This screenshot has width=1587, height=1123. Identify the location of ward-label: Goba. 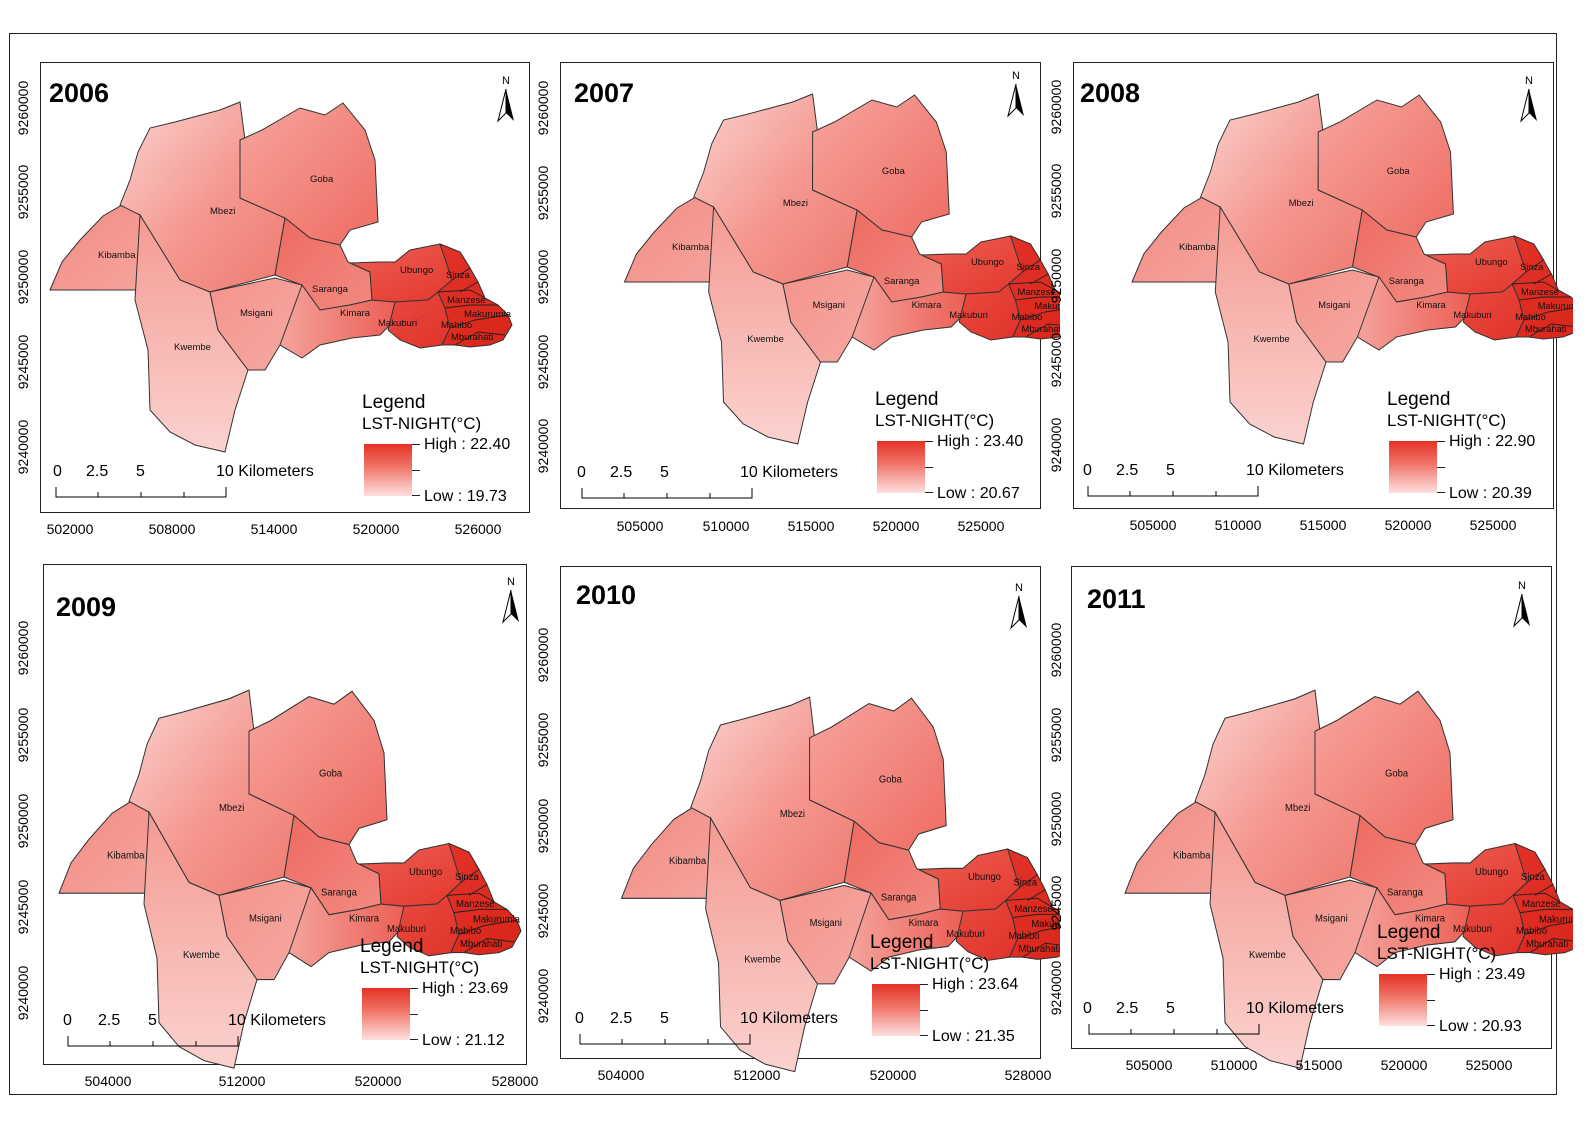
(322, 179).